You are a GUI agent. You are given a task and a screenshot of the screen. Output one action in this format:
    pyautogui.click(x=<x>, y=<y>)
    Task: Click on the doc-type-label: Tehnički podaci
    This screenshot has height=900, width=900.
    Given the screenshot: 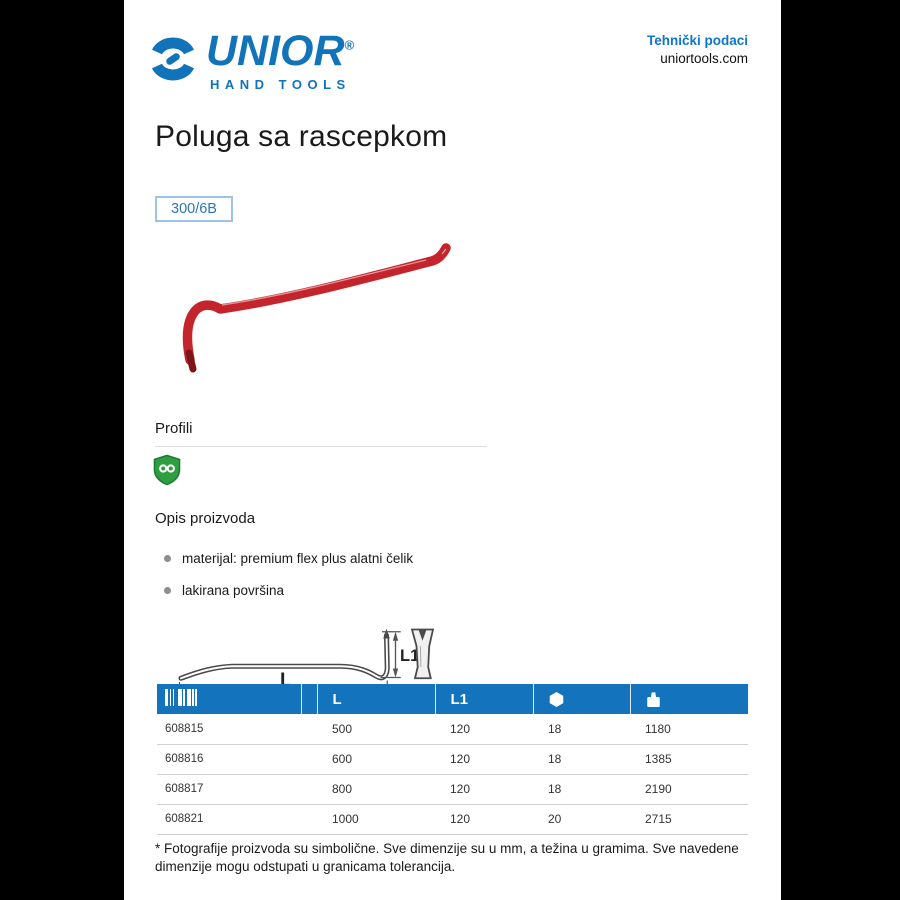 What is the action you would take?
    pyautogui.click(x=697, y=40)
    